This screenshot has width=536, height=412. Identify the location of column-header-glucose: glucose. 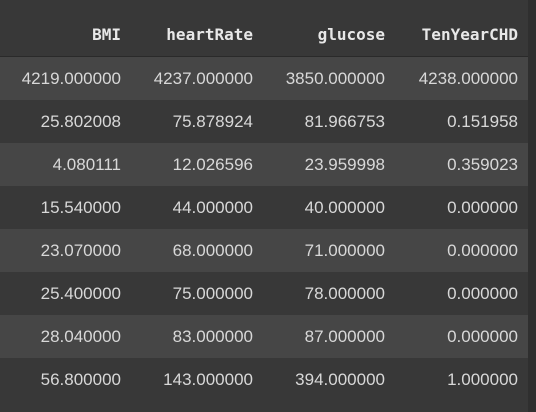
(329, 34).